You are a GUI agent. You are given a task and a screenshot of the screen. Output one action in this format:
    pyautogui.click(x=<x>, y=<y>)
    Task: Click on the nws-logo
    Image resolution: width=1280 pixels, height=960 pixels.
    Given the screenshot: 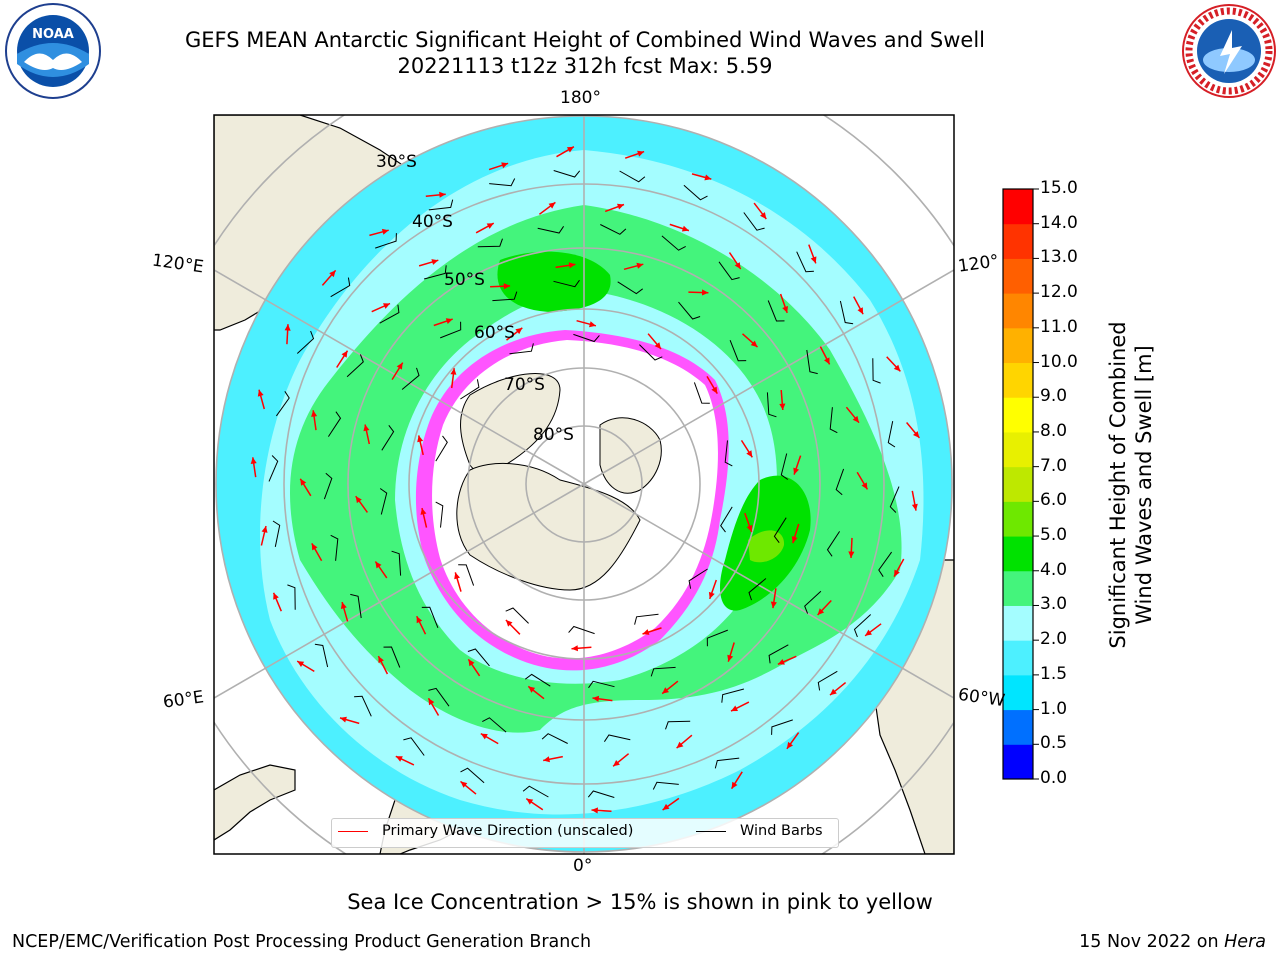 What is the action you would take?
    pyautogui.click(x=1229, y=51)
    